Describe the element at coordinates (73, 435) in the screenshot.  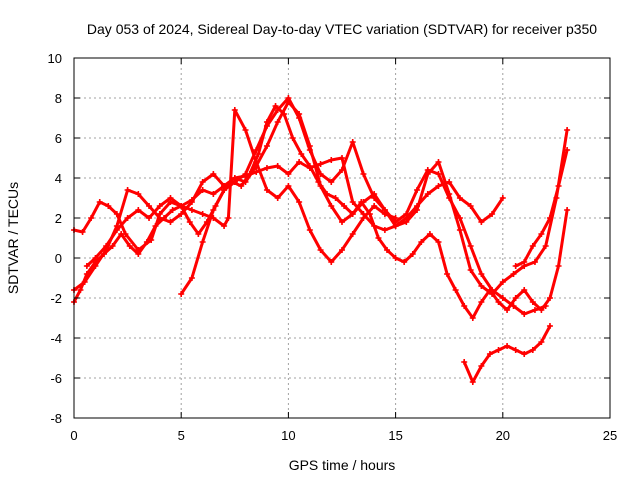
I see `x-tick-label: 0` at that location.